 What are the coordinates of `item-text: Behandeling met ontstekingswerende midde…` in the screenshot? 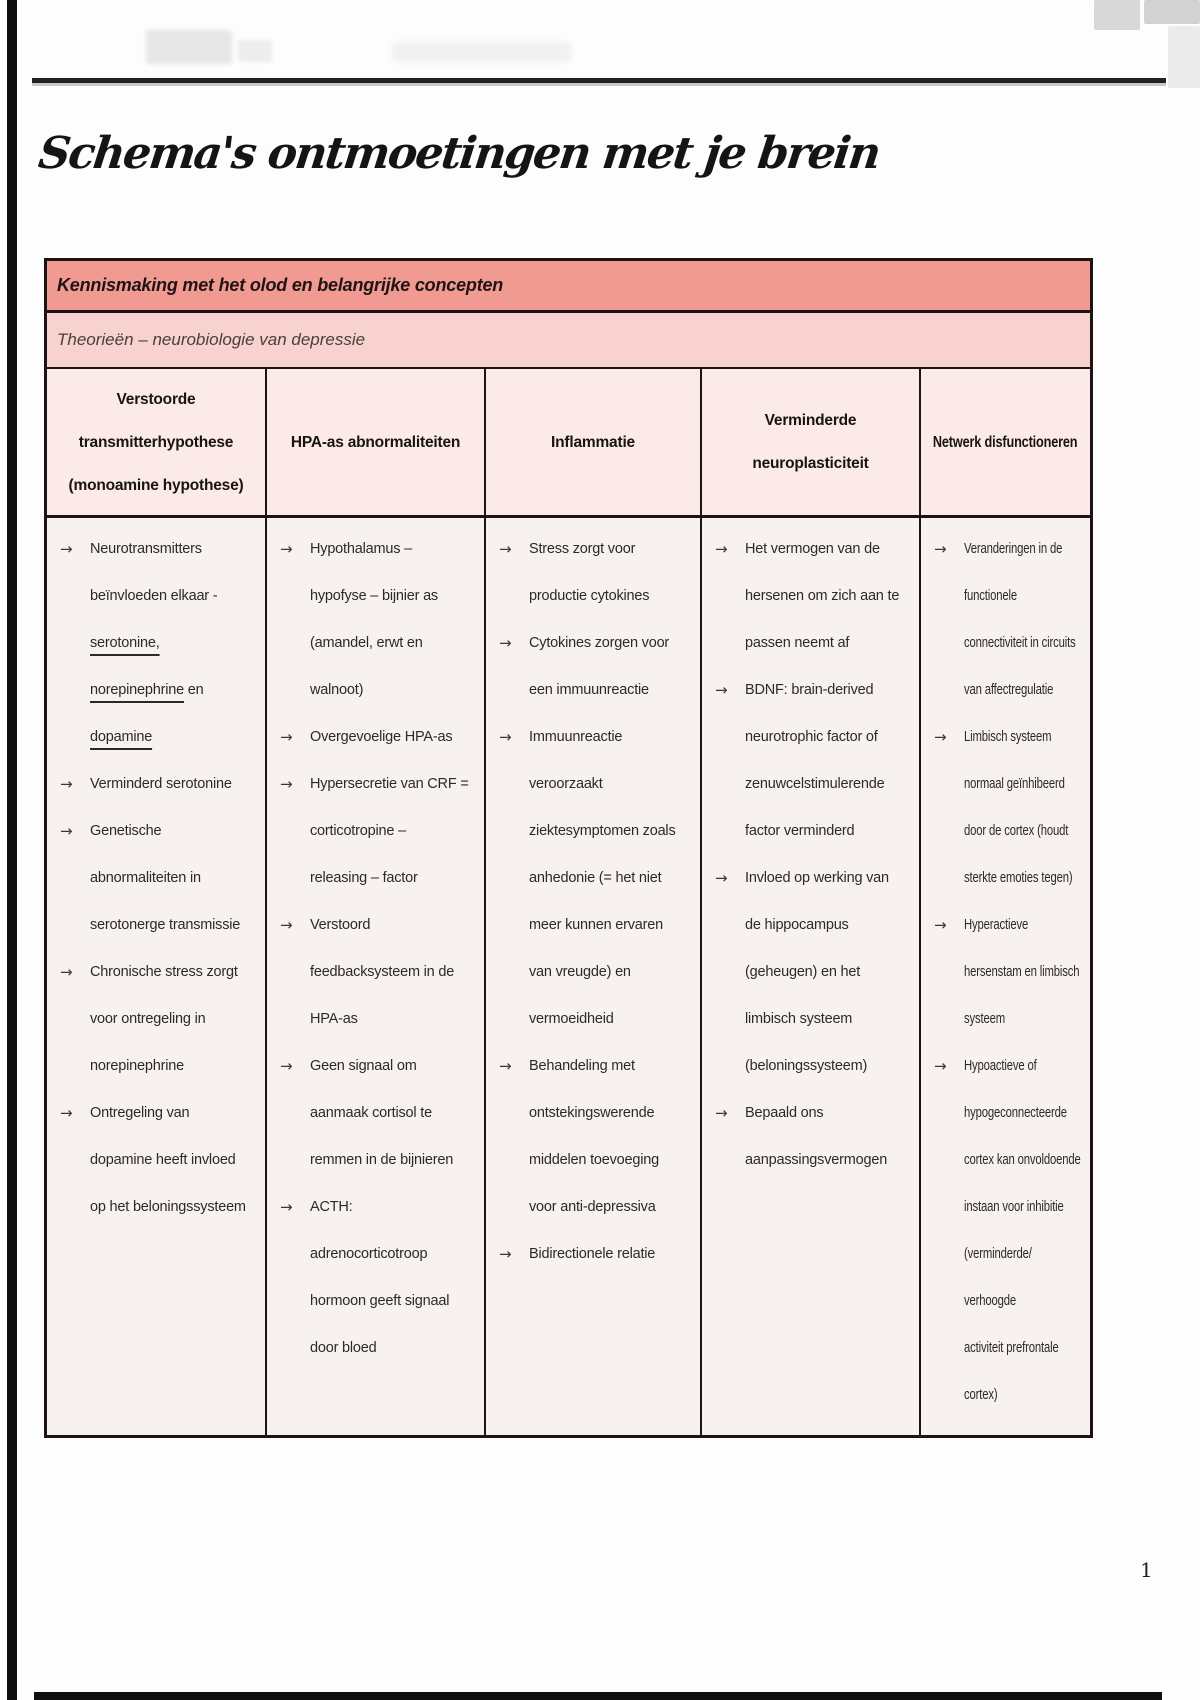 It's located at (594, 1136).